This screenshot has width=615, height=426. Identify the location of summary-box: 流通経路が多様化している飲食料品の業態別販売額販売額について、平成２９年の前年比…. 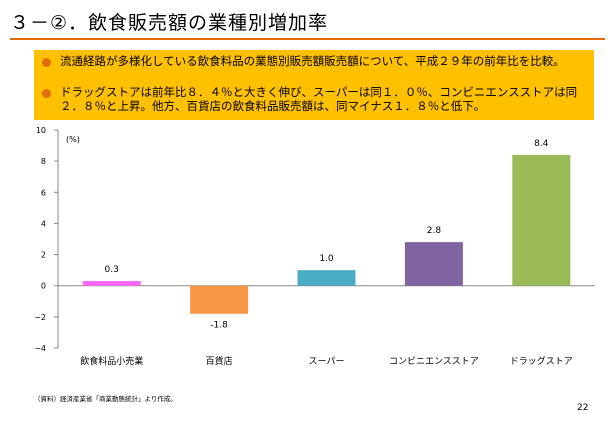
(314, 85).